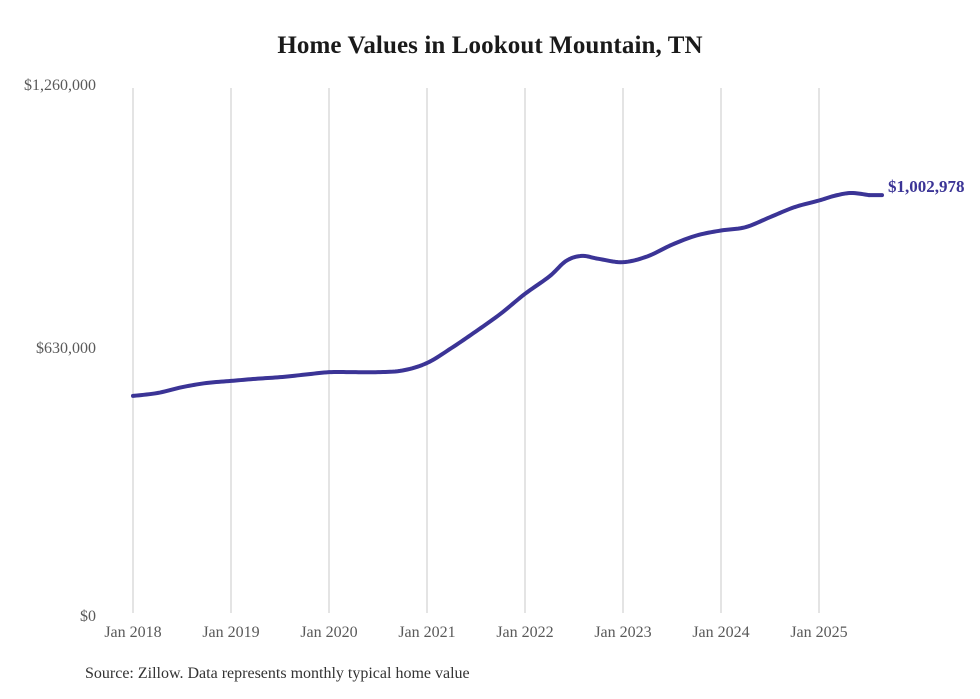 The height and width of the screenshot is (699, 980). What do you see at coordinates (231, 632) in the screenshot?
I see `x-axis-tick-label: Jan 2019` at bounding box center [231, 632].